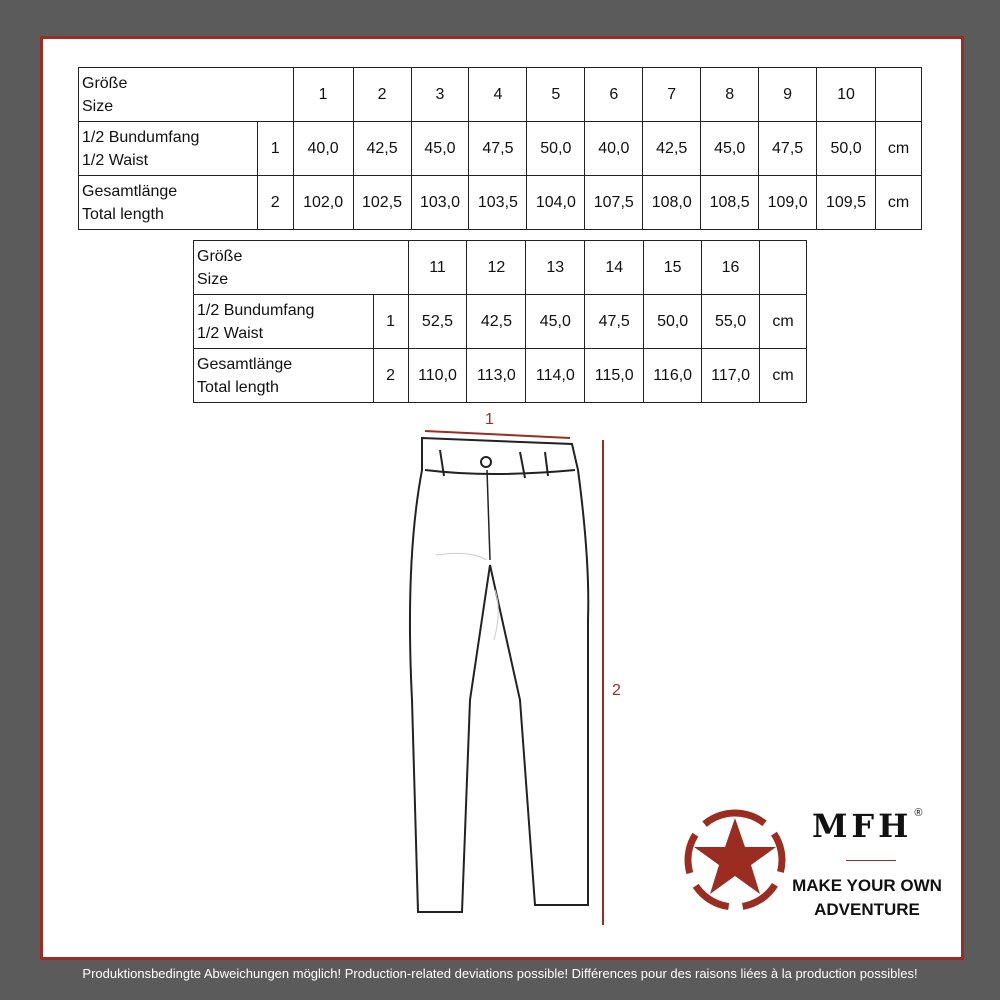 This screenshot has height=1000, width=1000. Describe the element at coordinates (731, 375) in the screenshot. I see `measurement-value: 117,0` at that location.